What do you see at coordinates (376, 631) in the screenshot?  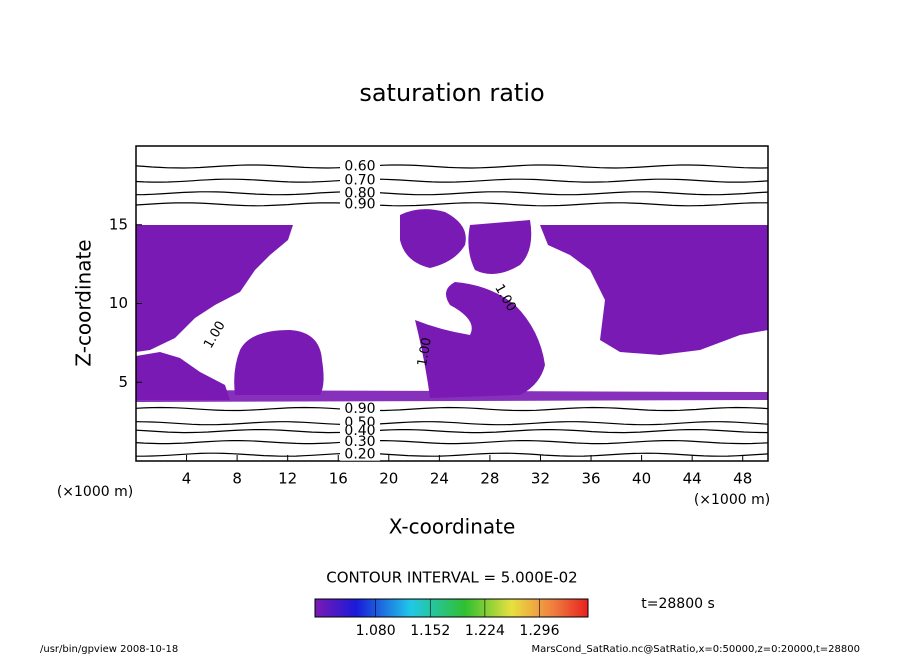 I see `colorbar-tick-label: 1.080` at bounding box center [376, 631].